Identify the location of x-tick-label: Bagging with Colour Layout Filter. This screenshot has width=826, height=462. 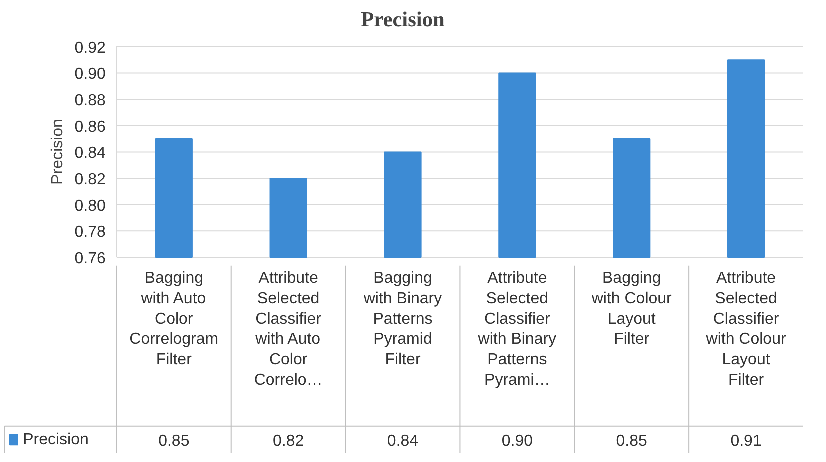
(631, 309).